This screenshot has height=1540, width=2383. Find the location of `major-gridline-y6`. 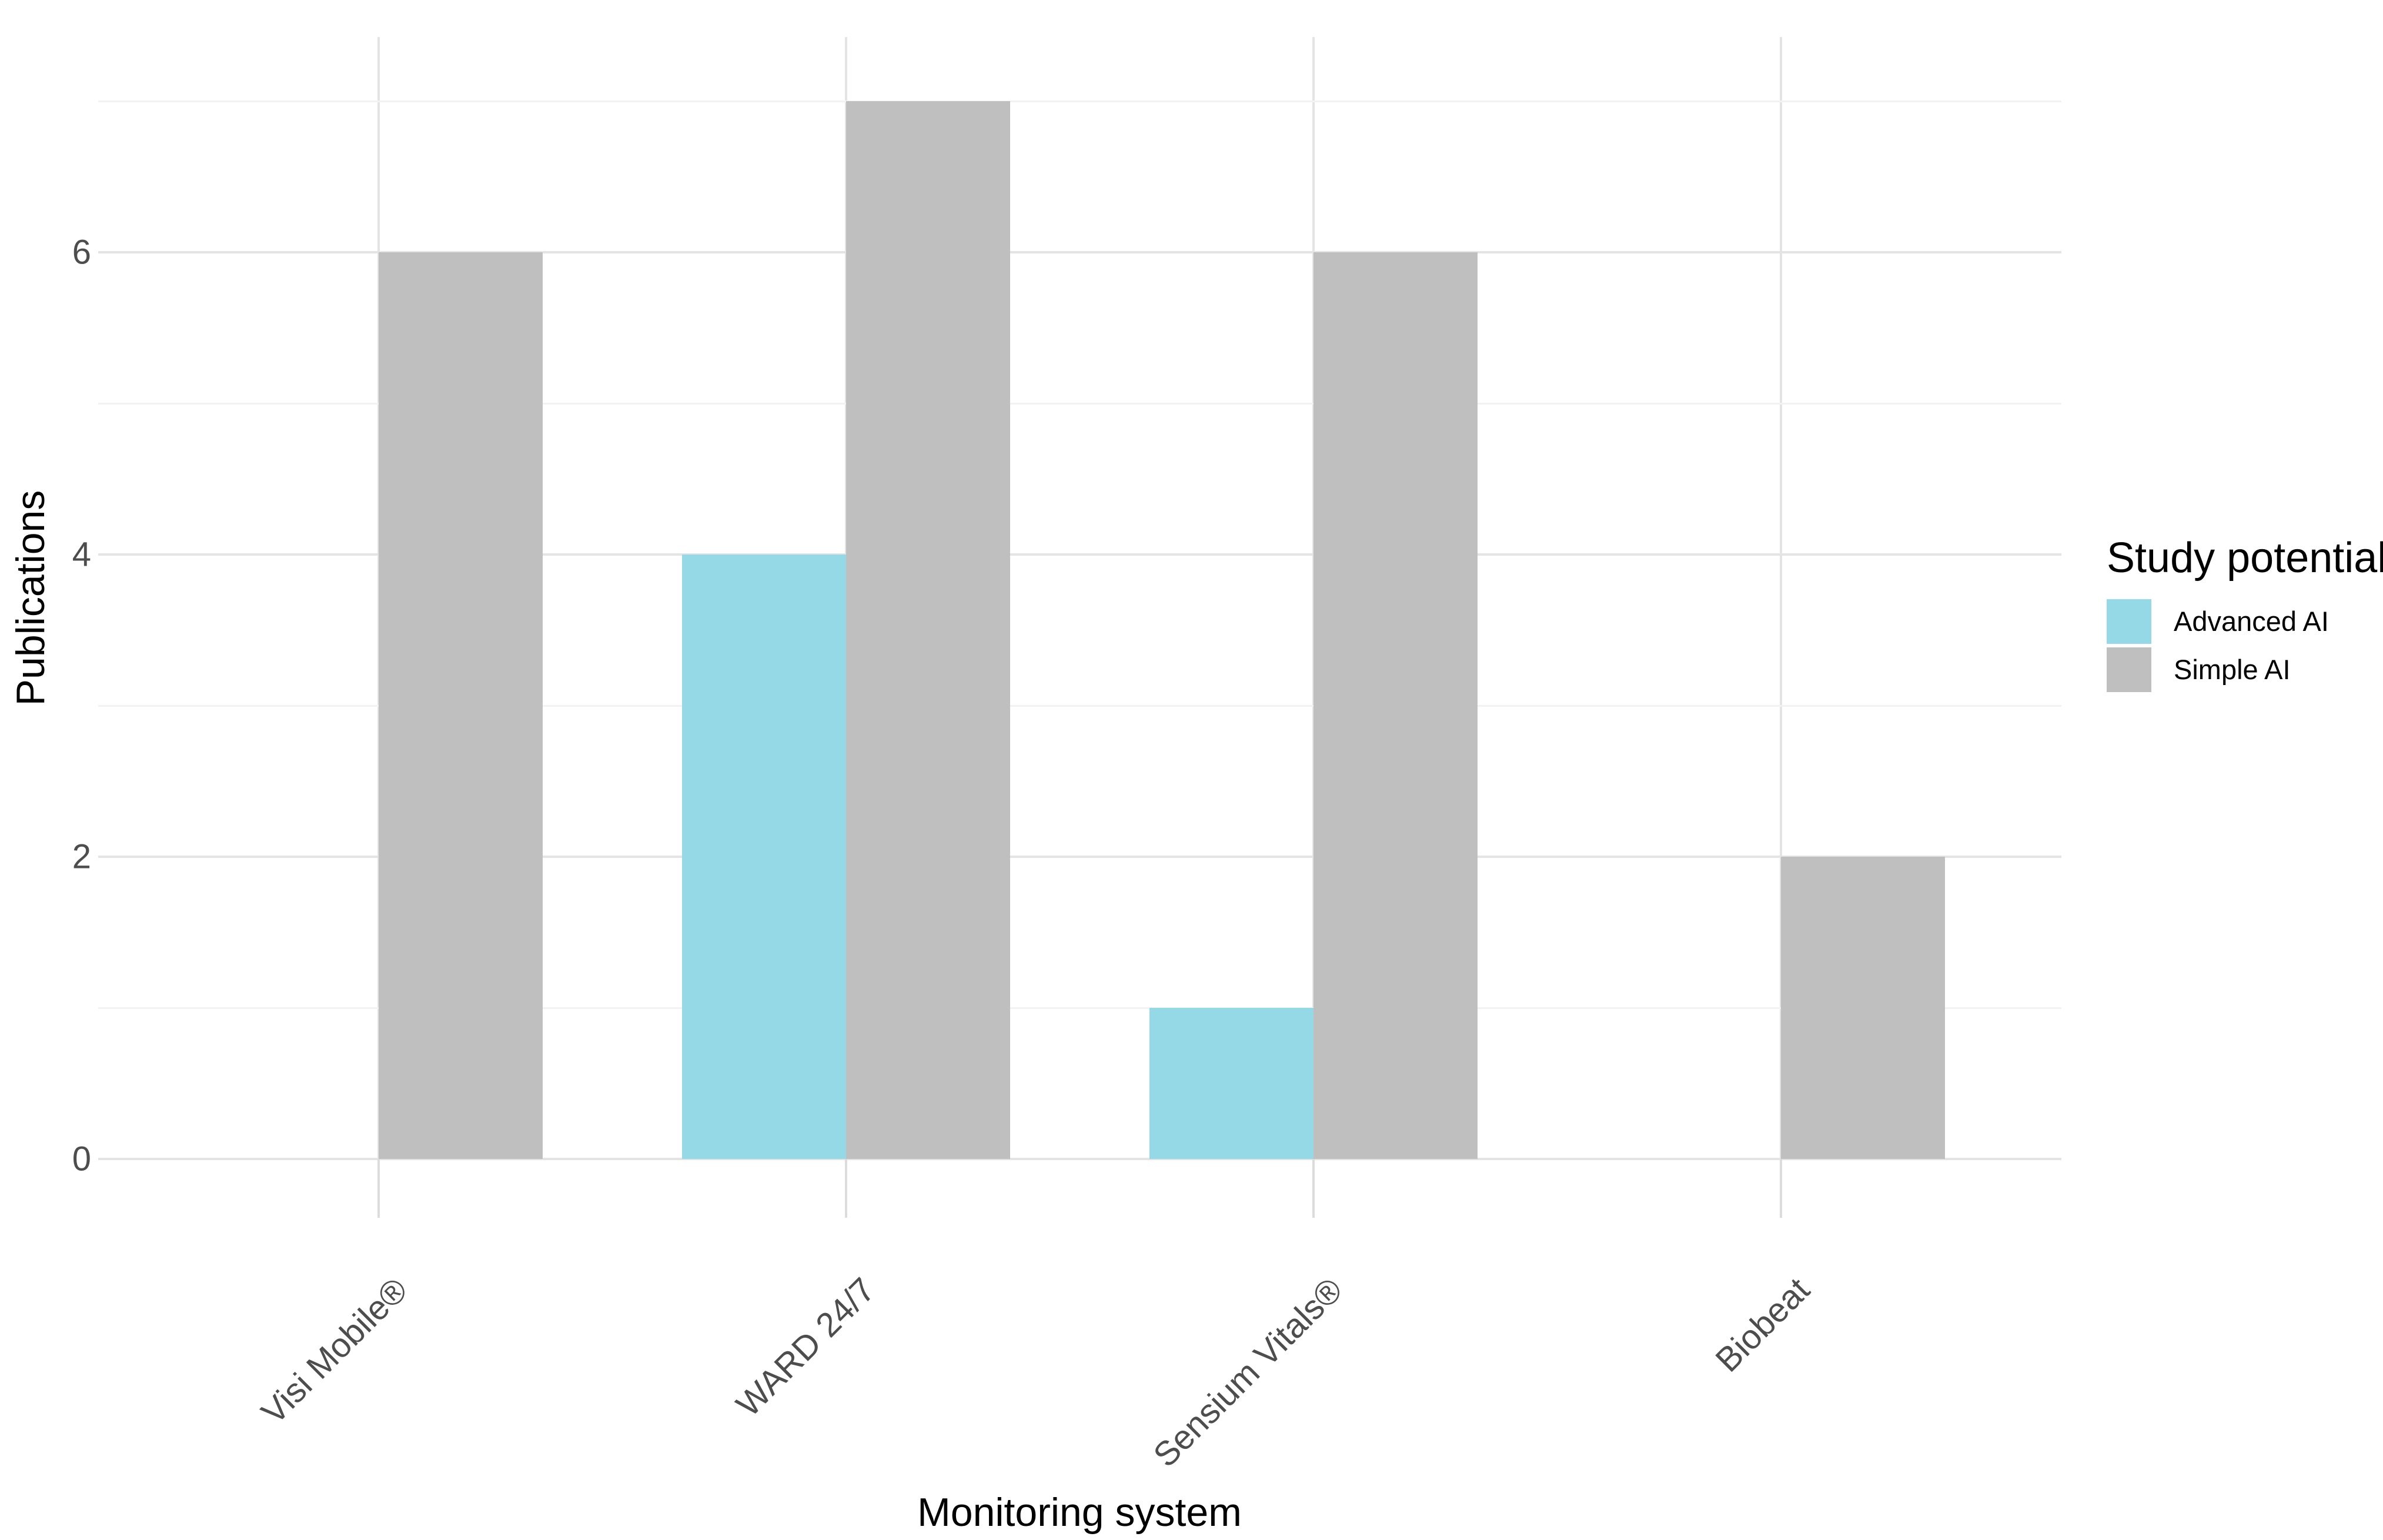

major-gridline-y6 is located at coordinates (1079, 252).